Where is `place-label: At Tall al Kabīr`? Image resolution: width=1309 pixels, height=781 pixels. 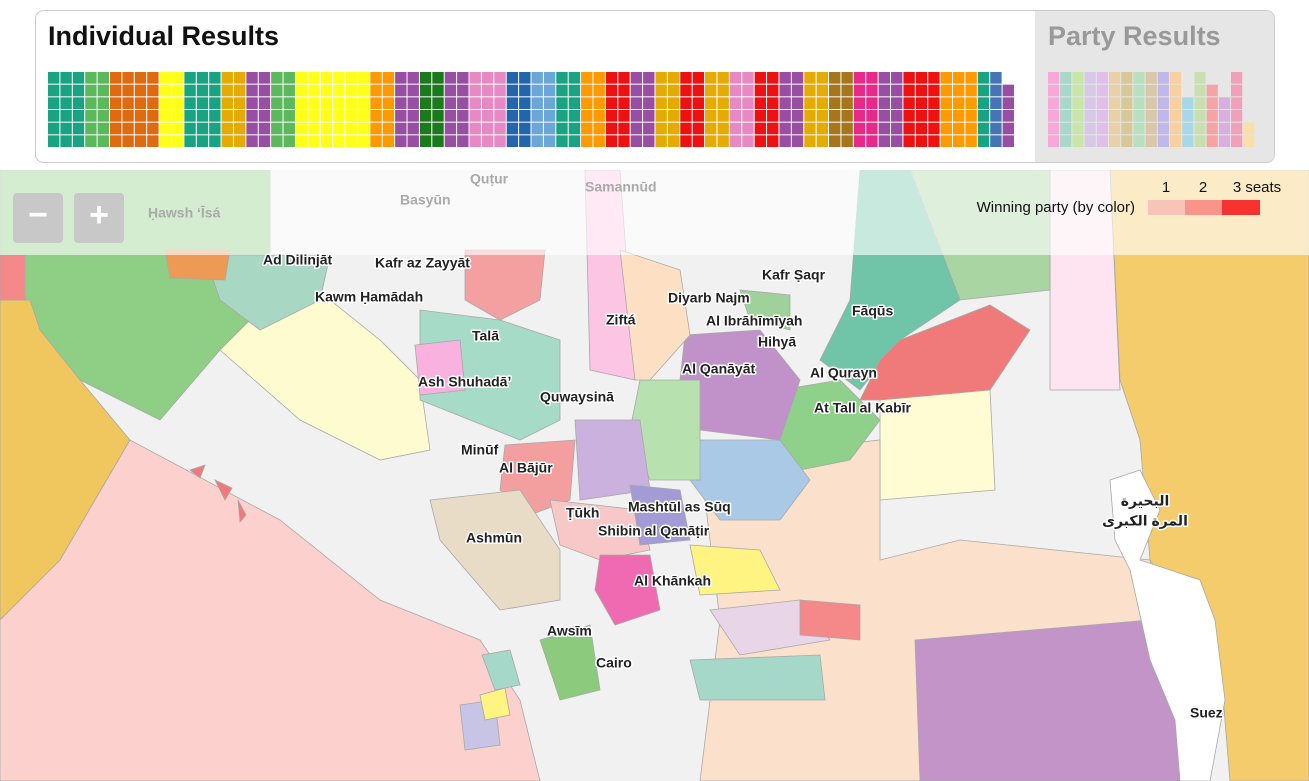 place-label: At Tall al Kabīr is located at coordinates (863, 408).